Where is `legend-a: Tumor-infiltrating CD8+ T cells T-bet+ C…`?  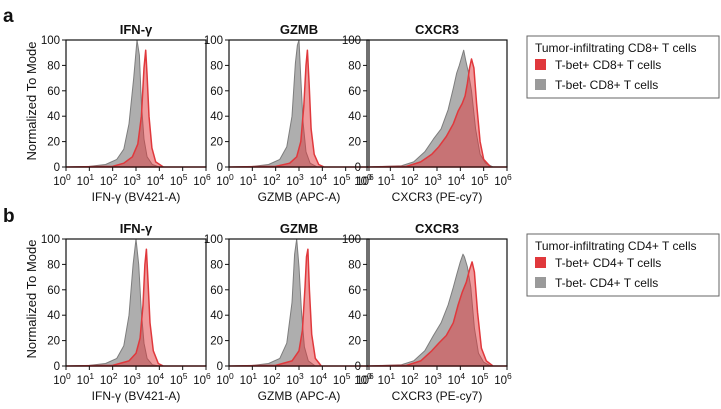
legend-a: Tumor-infiltrating CD8+ T cells T-bet+ C… is located at coordinates (623, 67).